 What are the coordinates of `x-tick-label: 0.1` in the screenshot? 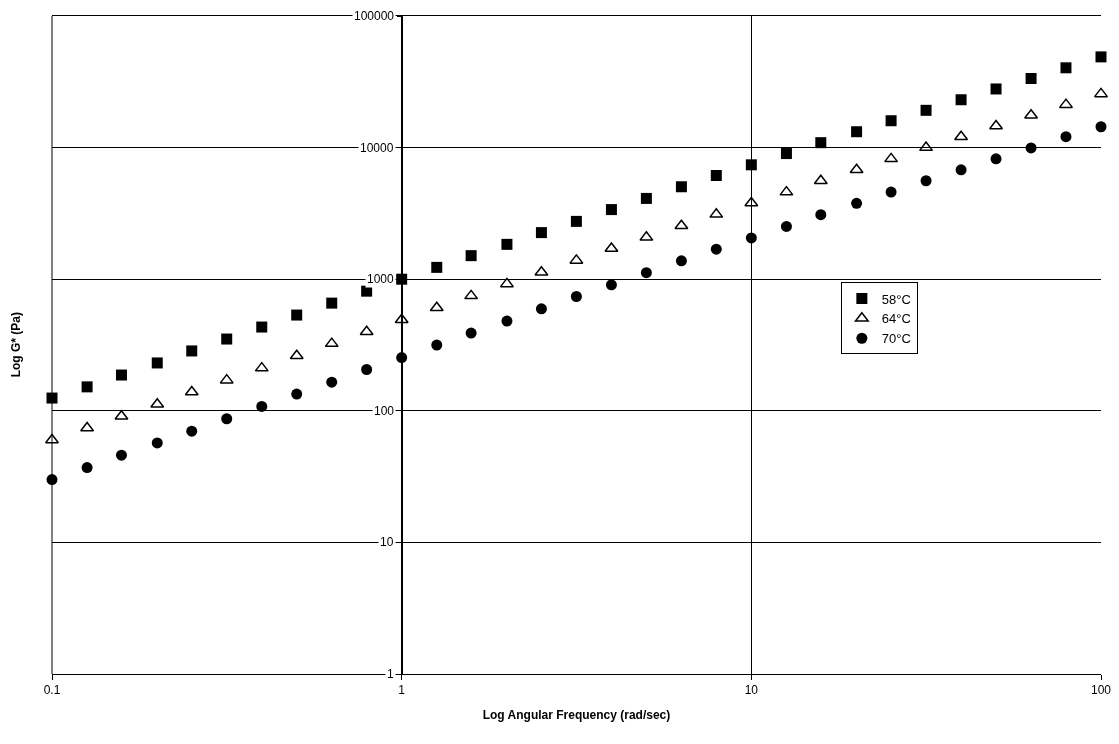 It's located at (52, 690).